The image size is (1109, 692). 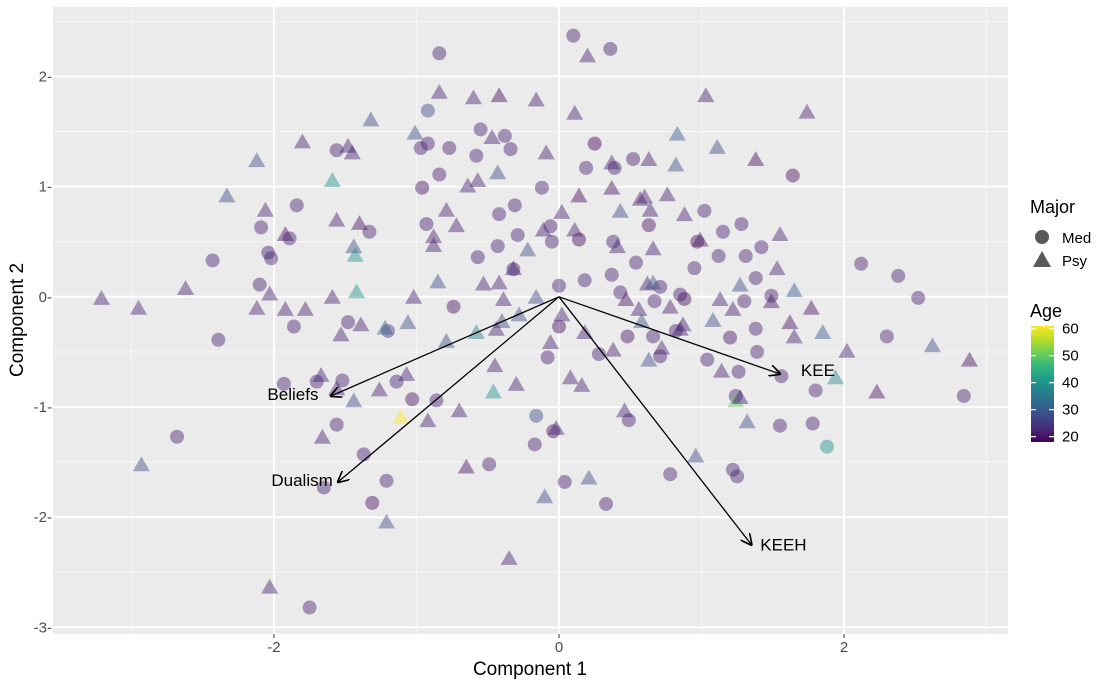 What do you see at coordinates (530, 669) in the screenshot?
I see `x-axis-title: Component 1` at bounding box center [530, 669].